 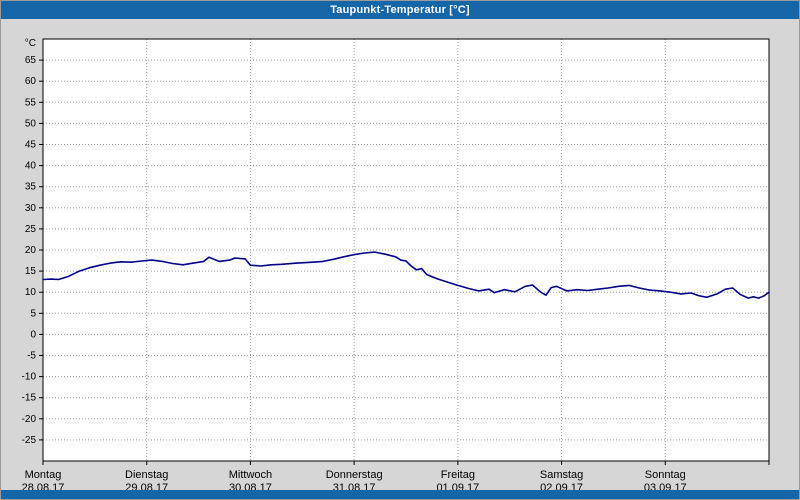 What do you see at coordinates (400, 494) in the screenshot?
I see `bottom-bar` at bounding box center [400, 494].